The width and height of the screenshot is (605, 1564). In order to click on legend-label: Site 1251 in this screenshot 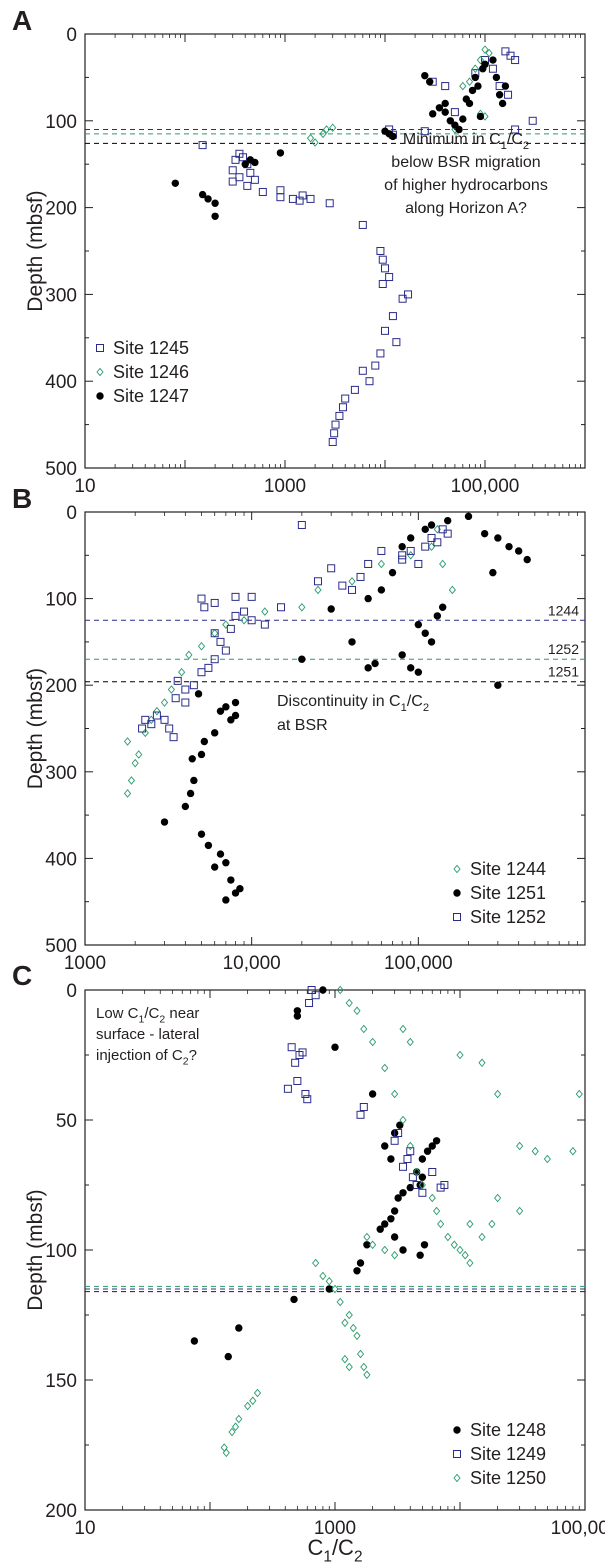, I will do `click(508, 893)`.